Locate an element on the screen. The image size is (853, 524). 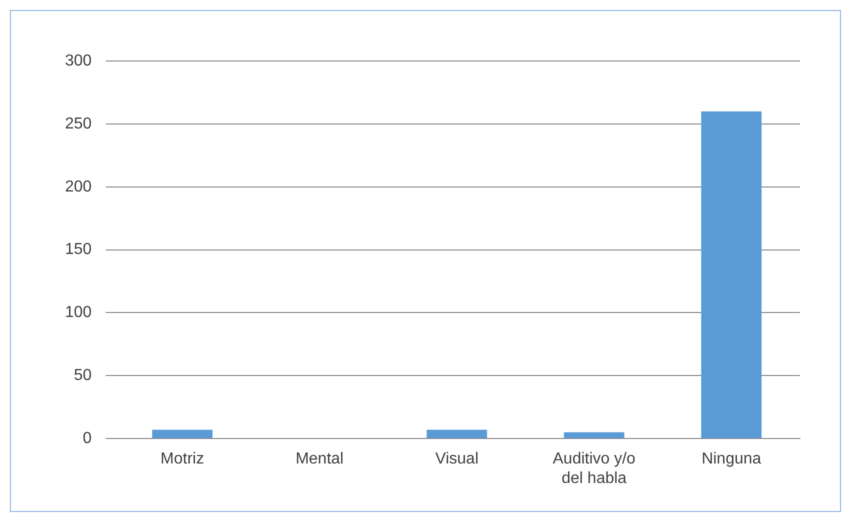
y-tick-label: 0 is located at coordinates (87, 439).